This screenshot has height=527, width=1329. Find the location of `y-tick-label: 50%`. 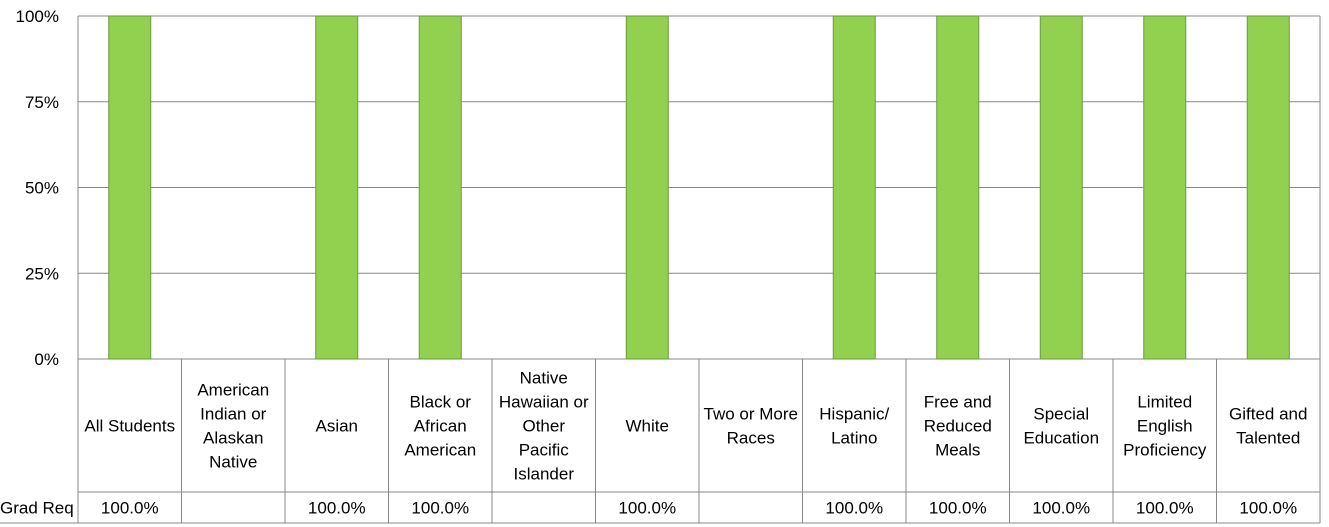

y-tick-label: 50% is located at coordinates (42, 188).